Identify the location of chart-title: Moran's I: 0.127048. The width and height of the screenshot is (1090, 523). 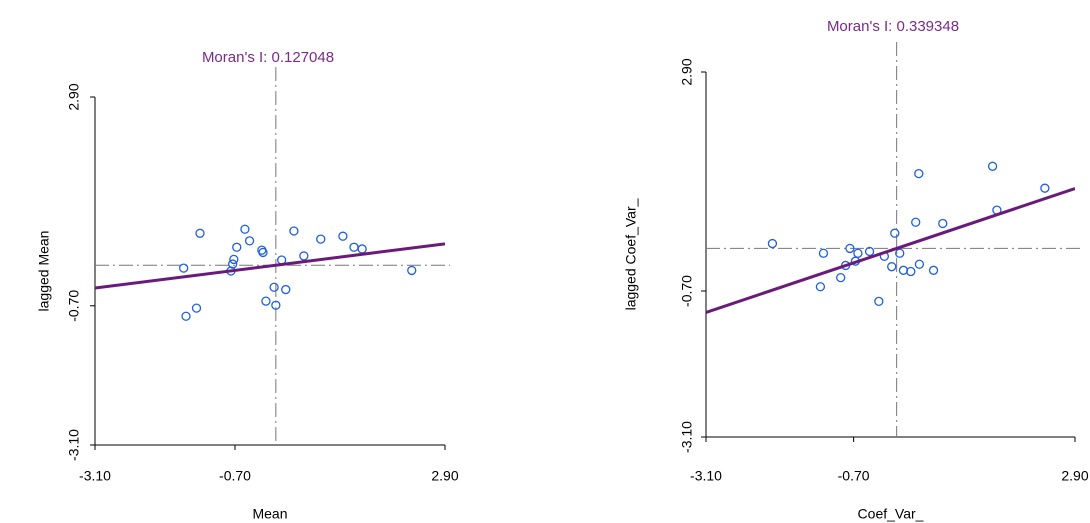
(268, 57).